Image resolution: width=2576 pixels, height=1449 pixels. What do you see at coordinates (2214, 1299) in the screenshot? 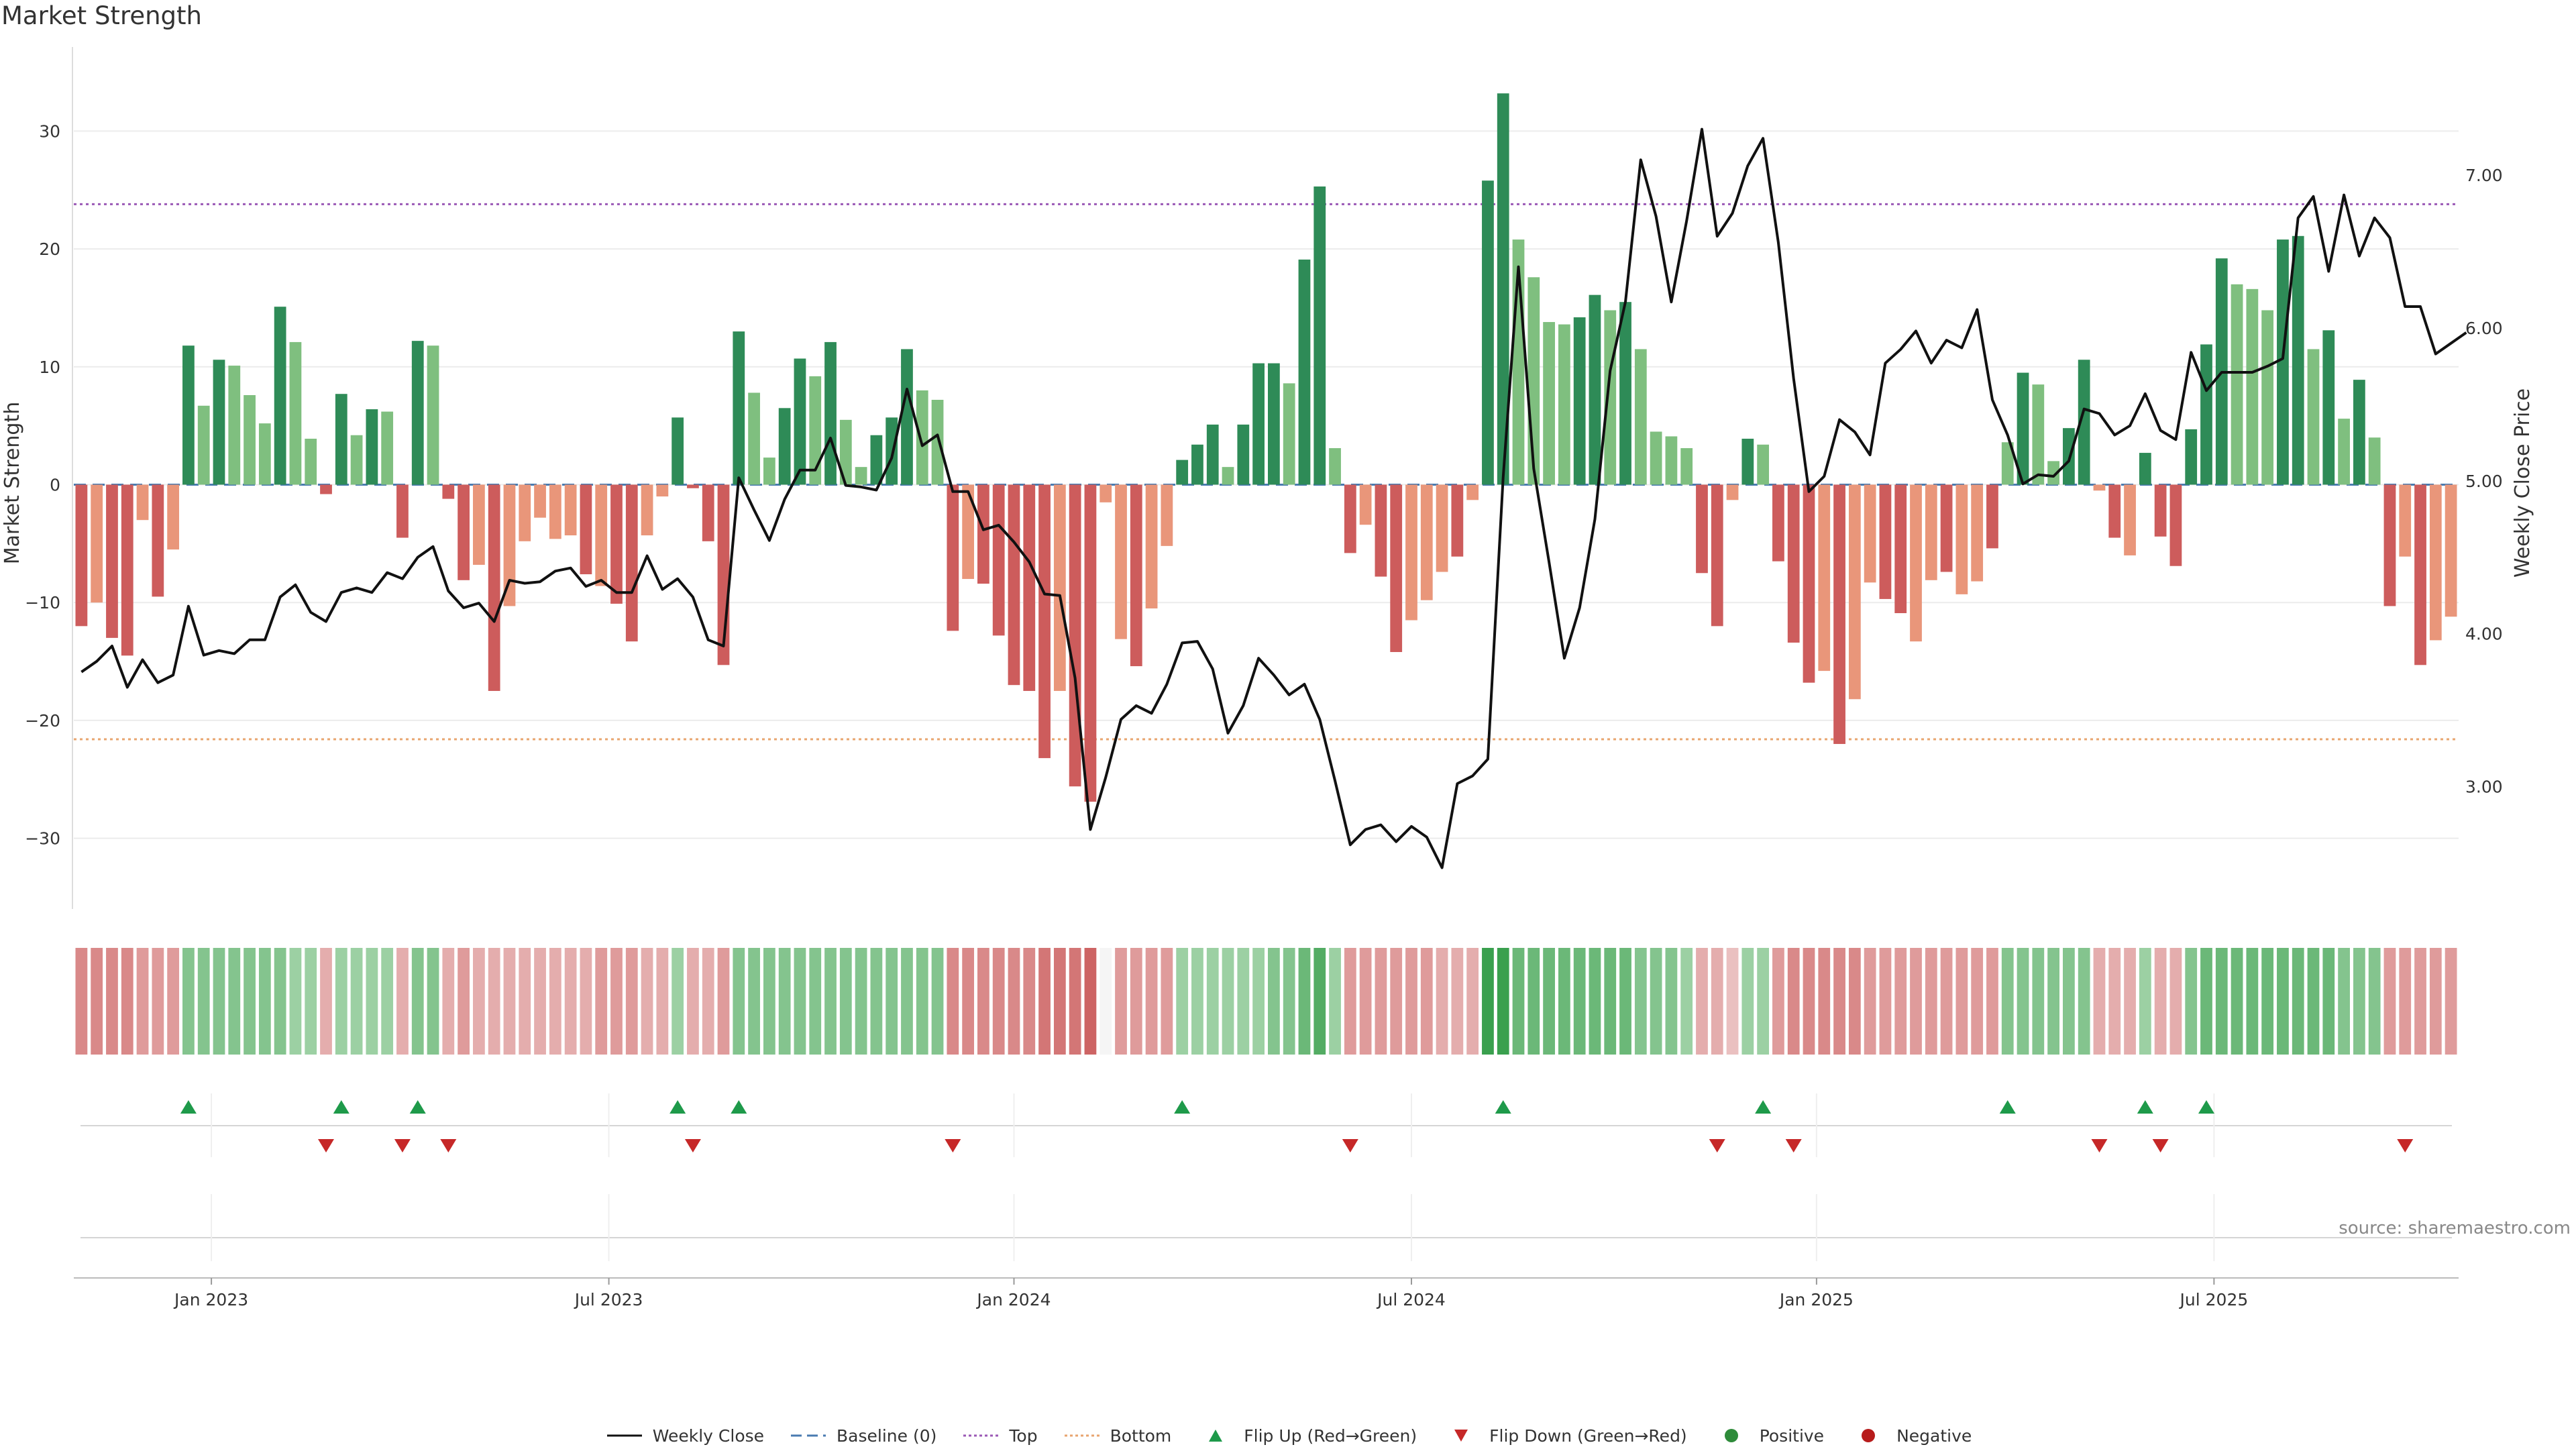
I see `x-tick-label: Jul 2025` at bounding box center [2214, 1299].